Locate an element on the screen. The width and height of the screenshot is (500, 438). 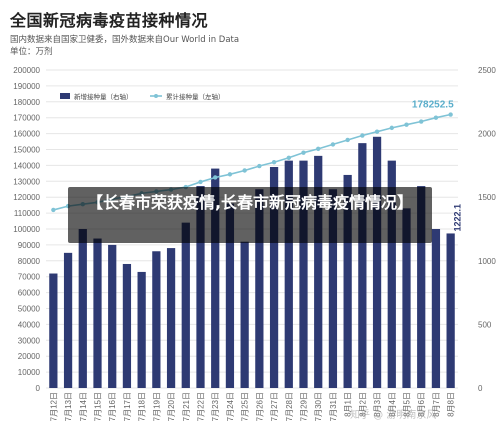
y-left-tick-label: 180000 is located at coordinates (26, 102).